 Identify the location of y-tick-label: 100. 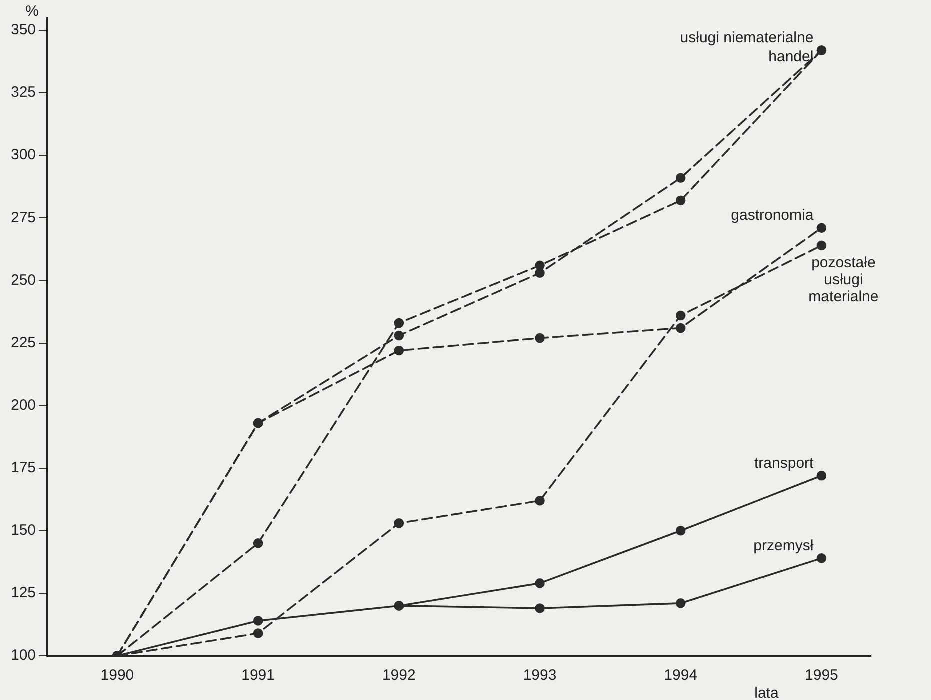
(23, 655).